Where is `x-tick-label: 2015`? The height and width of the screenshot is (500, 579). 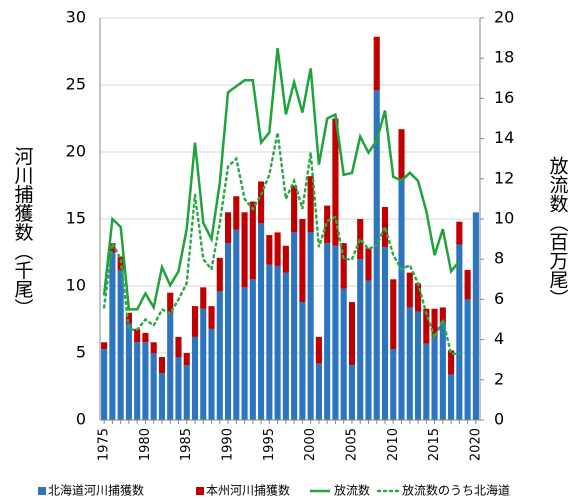
x-tick-label: 2015 is located at coordinates (434, 444).